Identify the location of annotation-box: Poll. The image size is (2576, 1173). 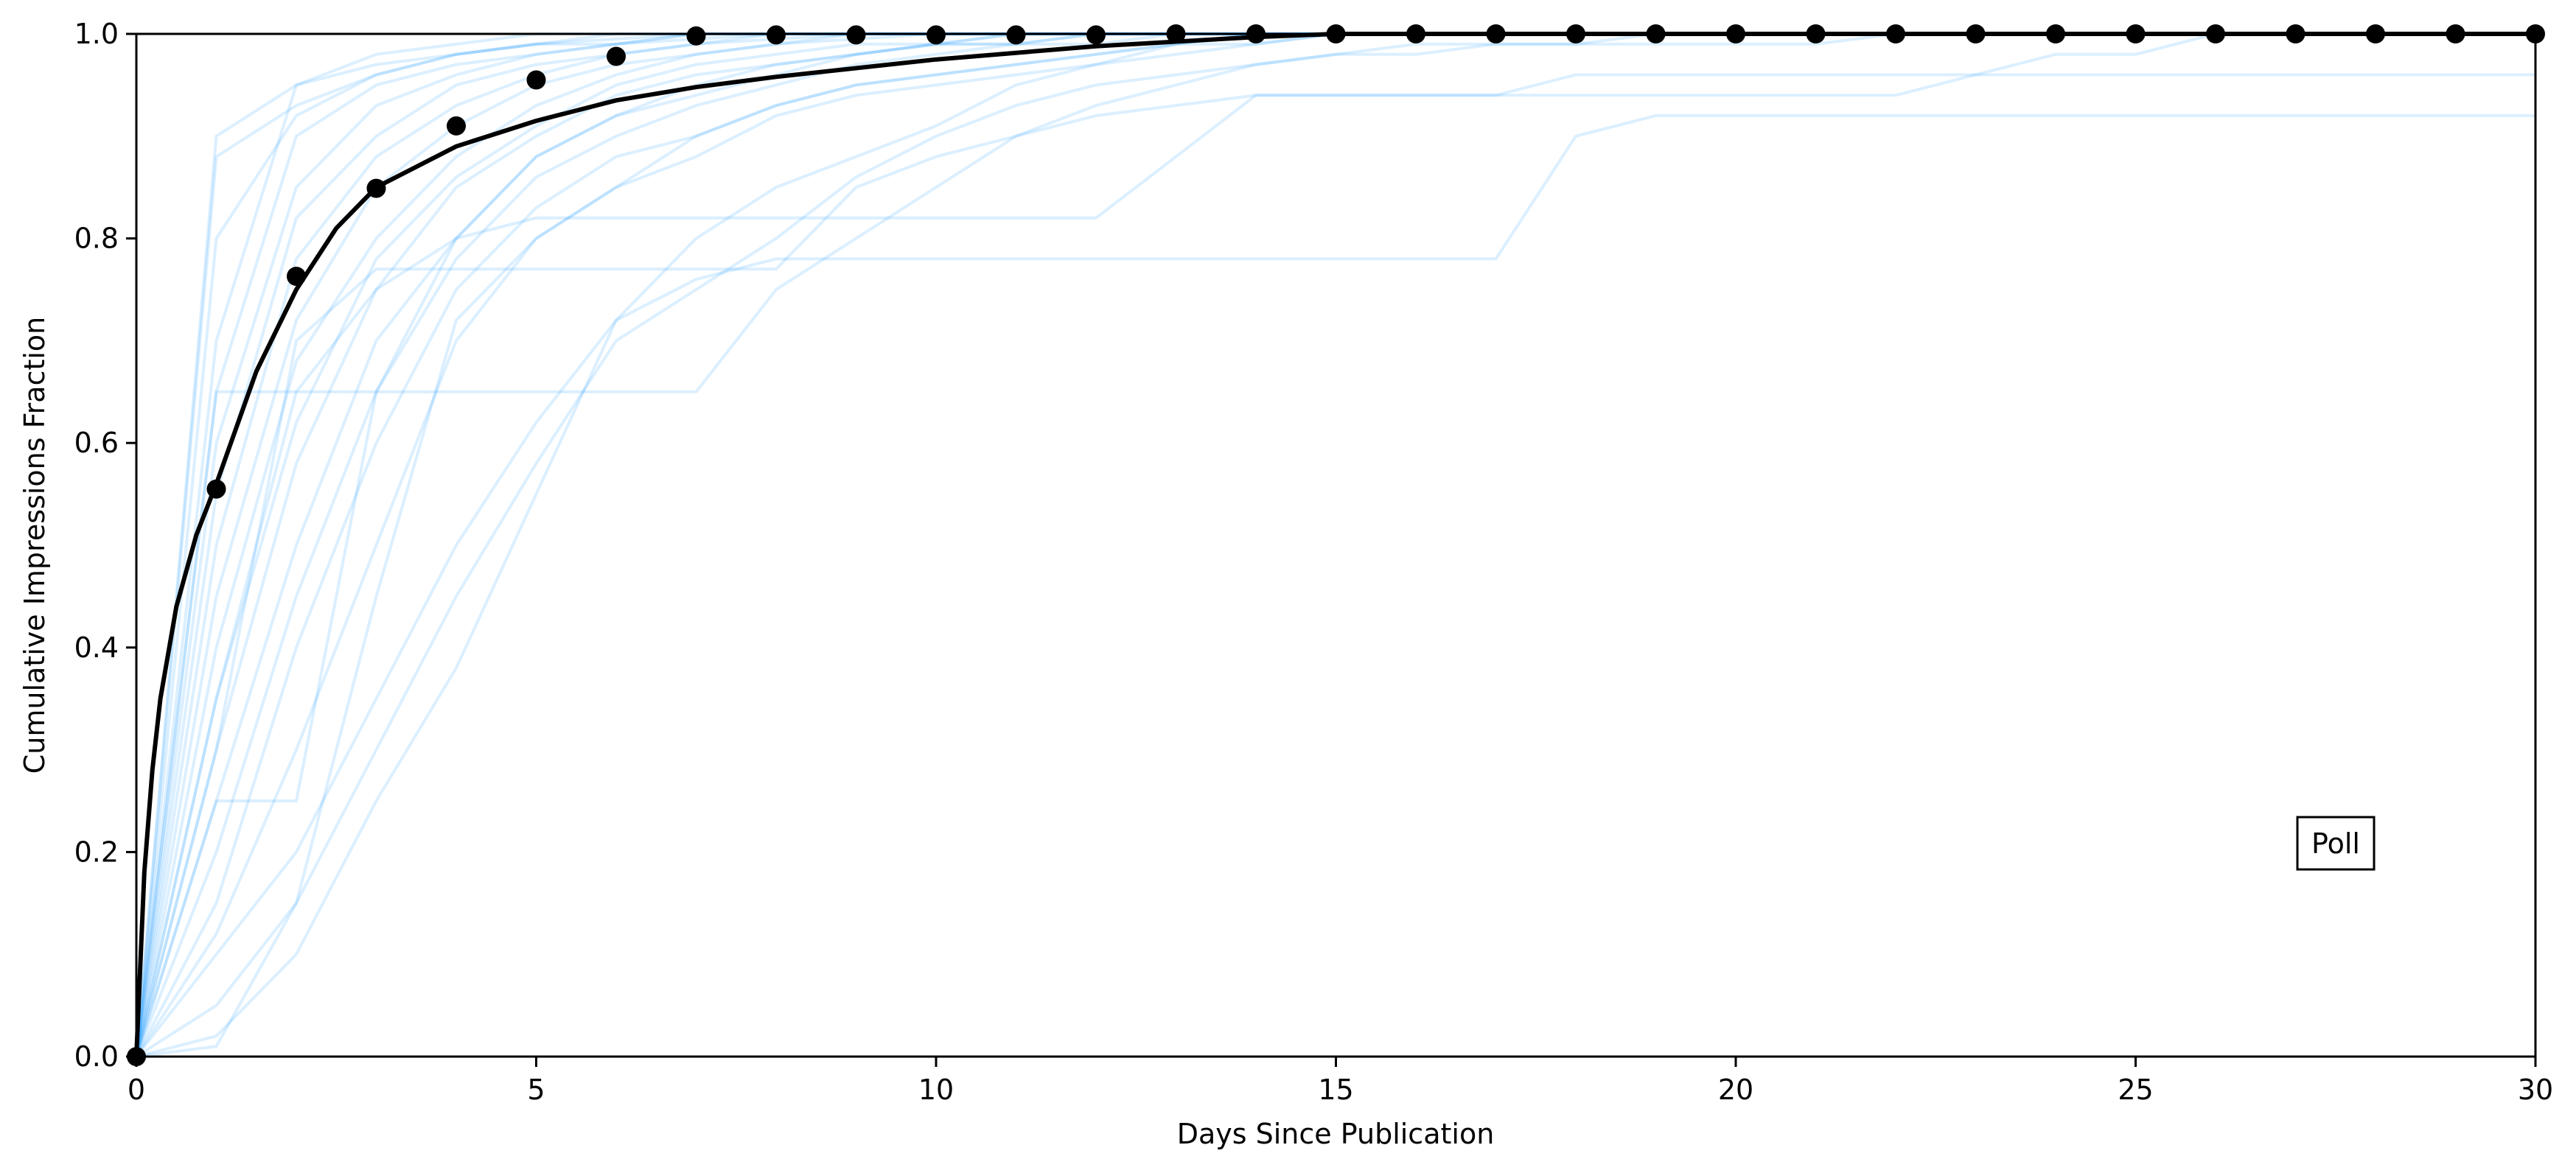
(2336, 843).